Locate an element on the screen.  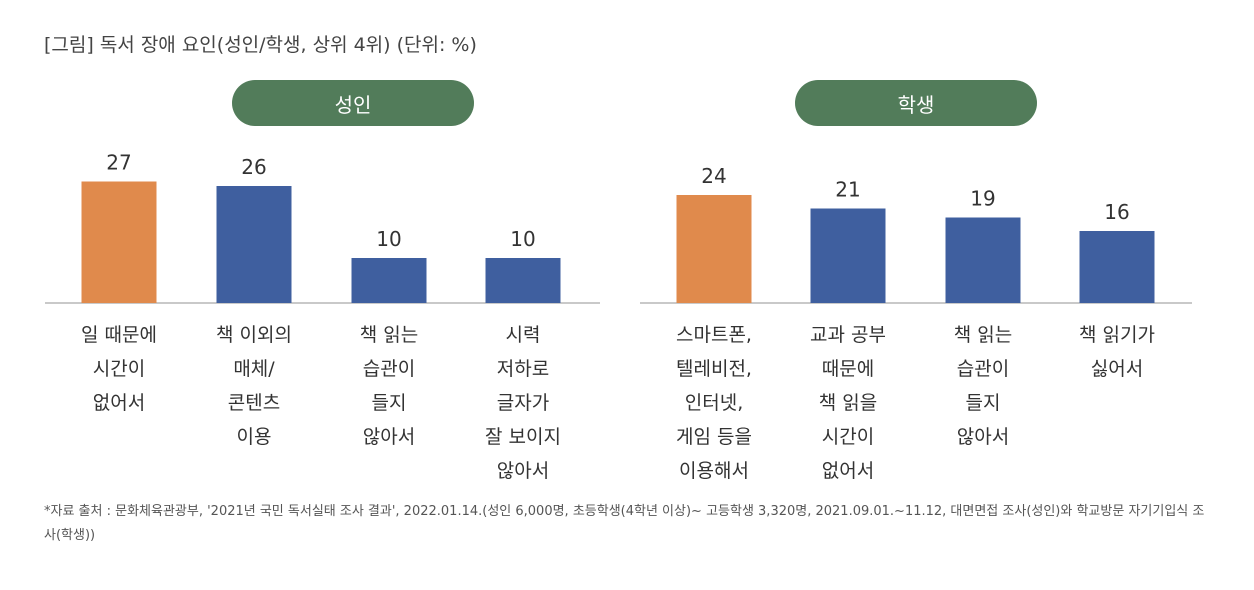
adult-panel-title: 성인 is located at coordinates (353, 103).